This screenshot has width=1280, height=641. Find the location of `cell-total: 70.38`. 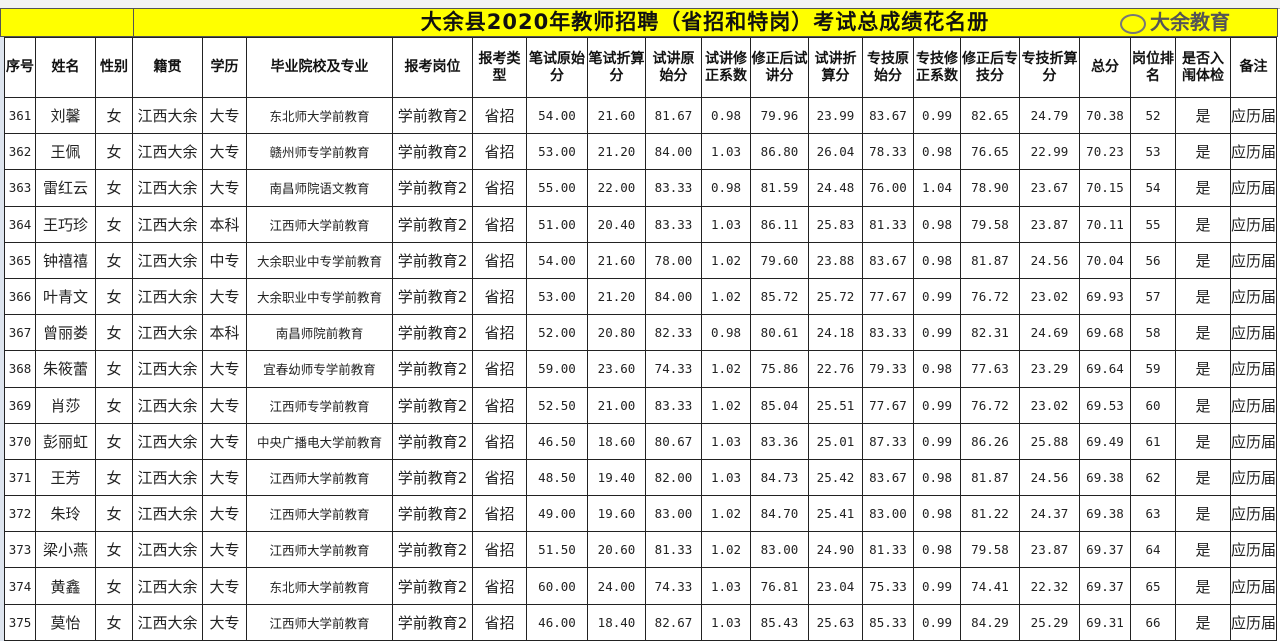

cell-total: 70.38 is located at coordinates (1105, 115).